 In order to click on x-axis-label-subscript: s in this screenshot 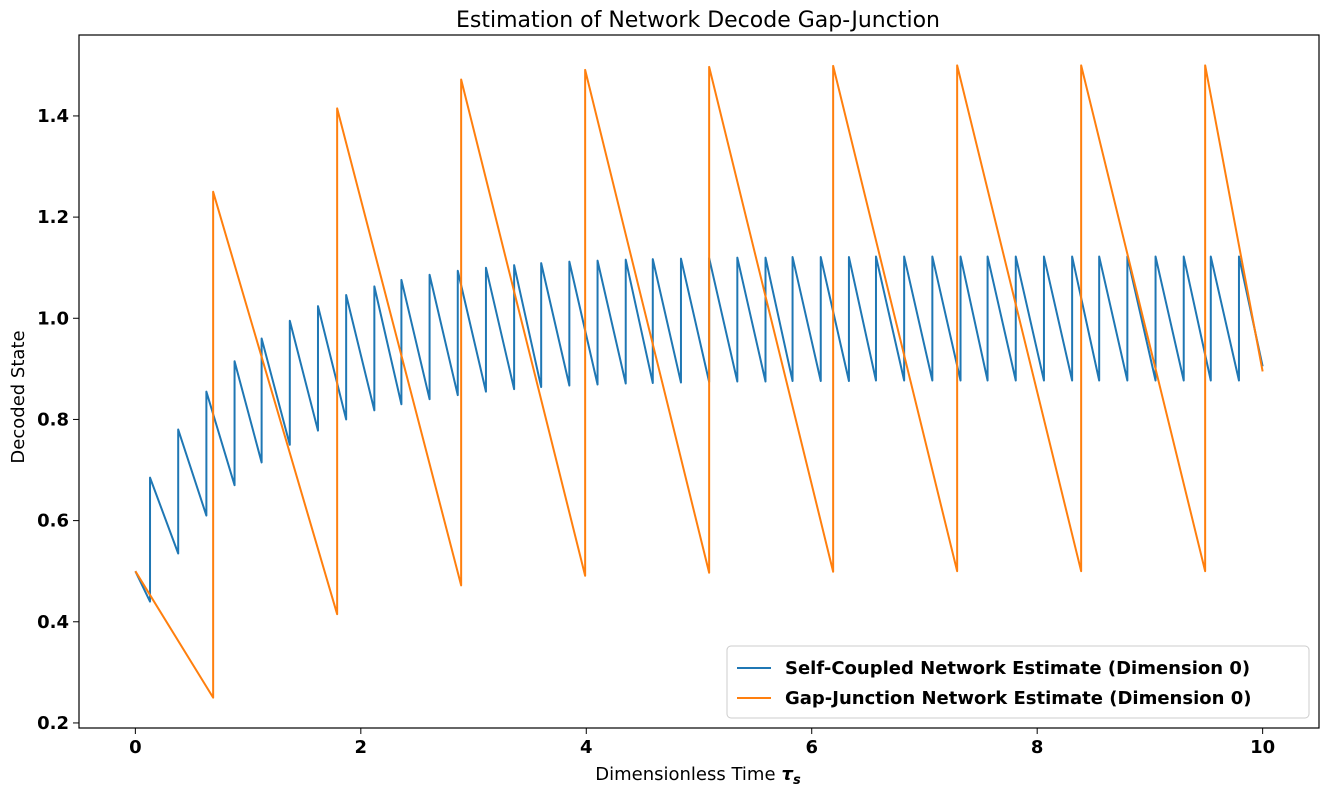, I will do `click(797, 780)`.